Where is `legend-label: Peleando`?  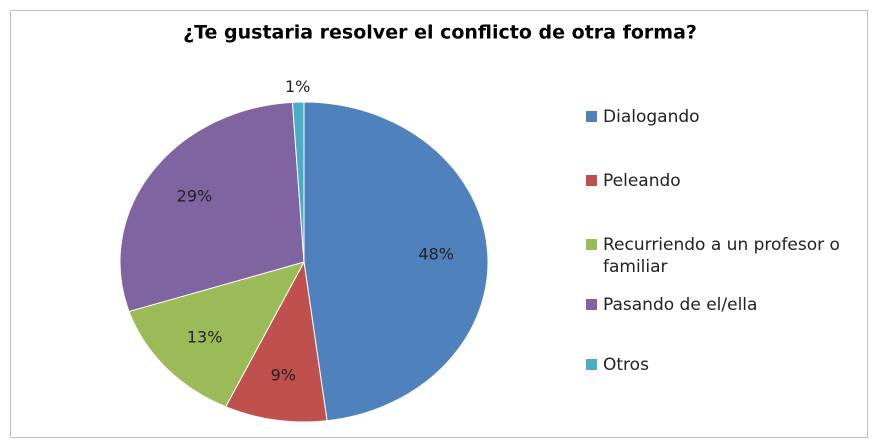
legend-label: Peleando is located at coordinates (642, 181).